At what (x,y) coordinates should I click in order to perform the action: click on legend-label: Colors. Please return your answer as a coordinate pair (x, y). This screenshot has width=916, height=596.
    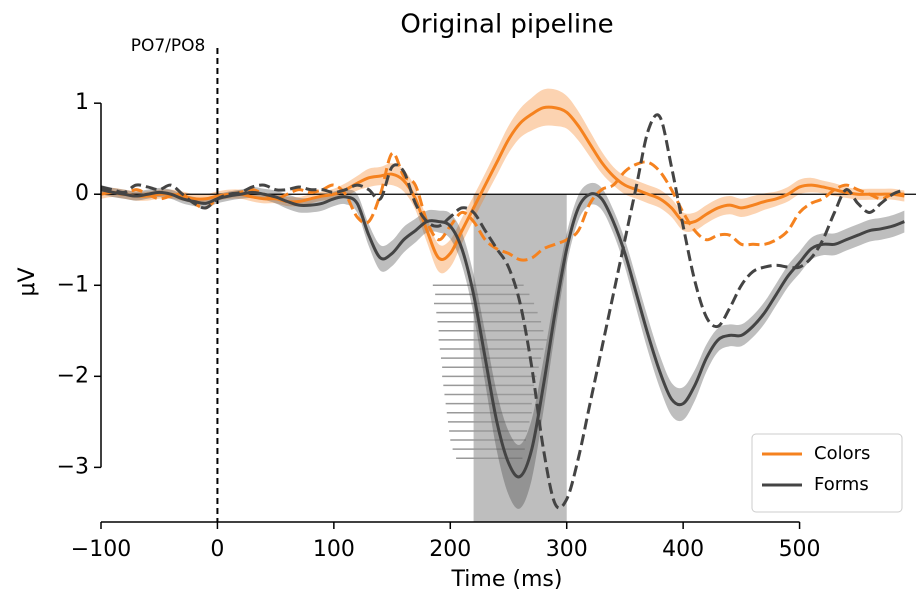
    Looking at the image, I should click on (842, 453).